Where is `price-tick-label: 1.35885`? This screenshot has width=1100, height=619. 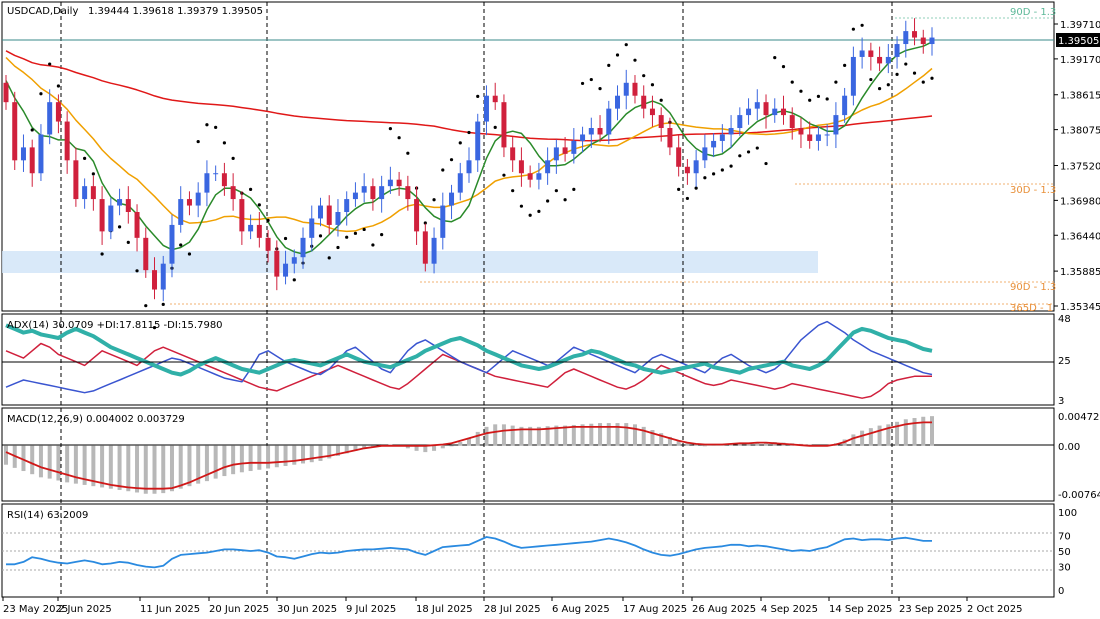 price-tick-label: 1.35885 is located at coordinates (1080, 272).